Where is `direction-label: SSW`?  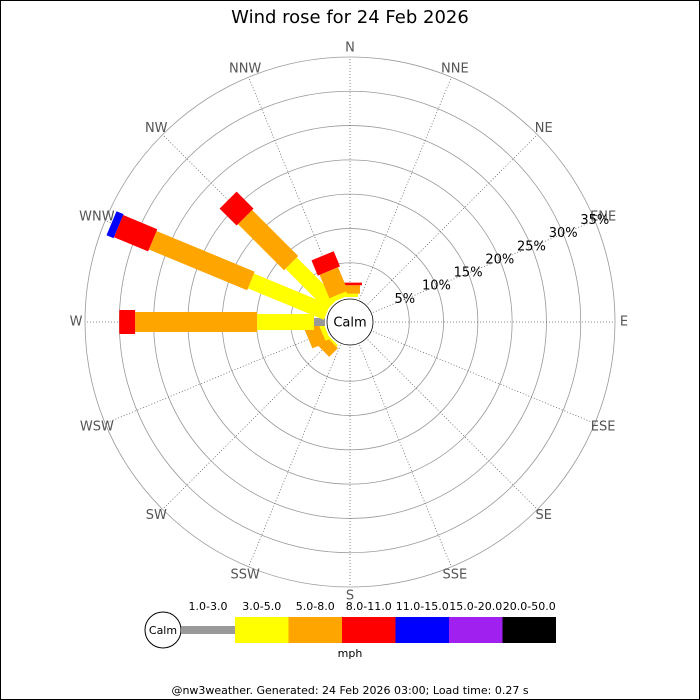
direction-label: SSW is located at coordinates (245, 575).